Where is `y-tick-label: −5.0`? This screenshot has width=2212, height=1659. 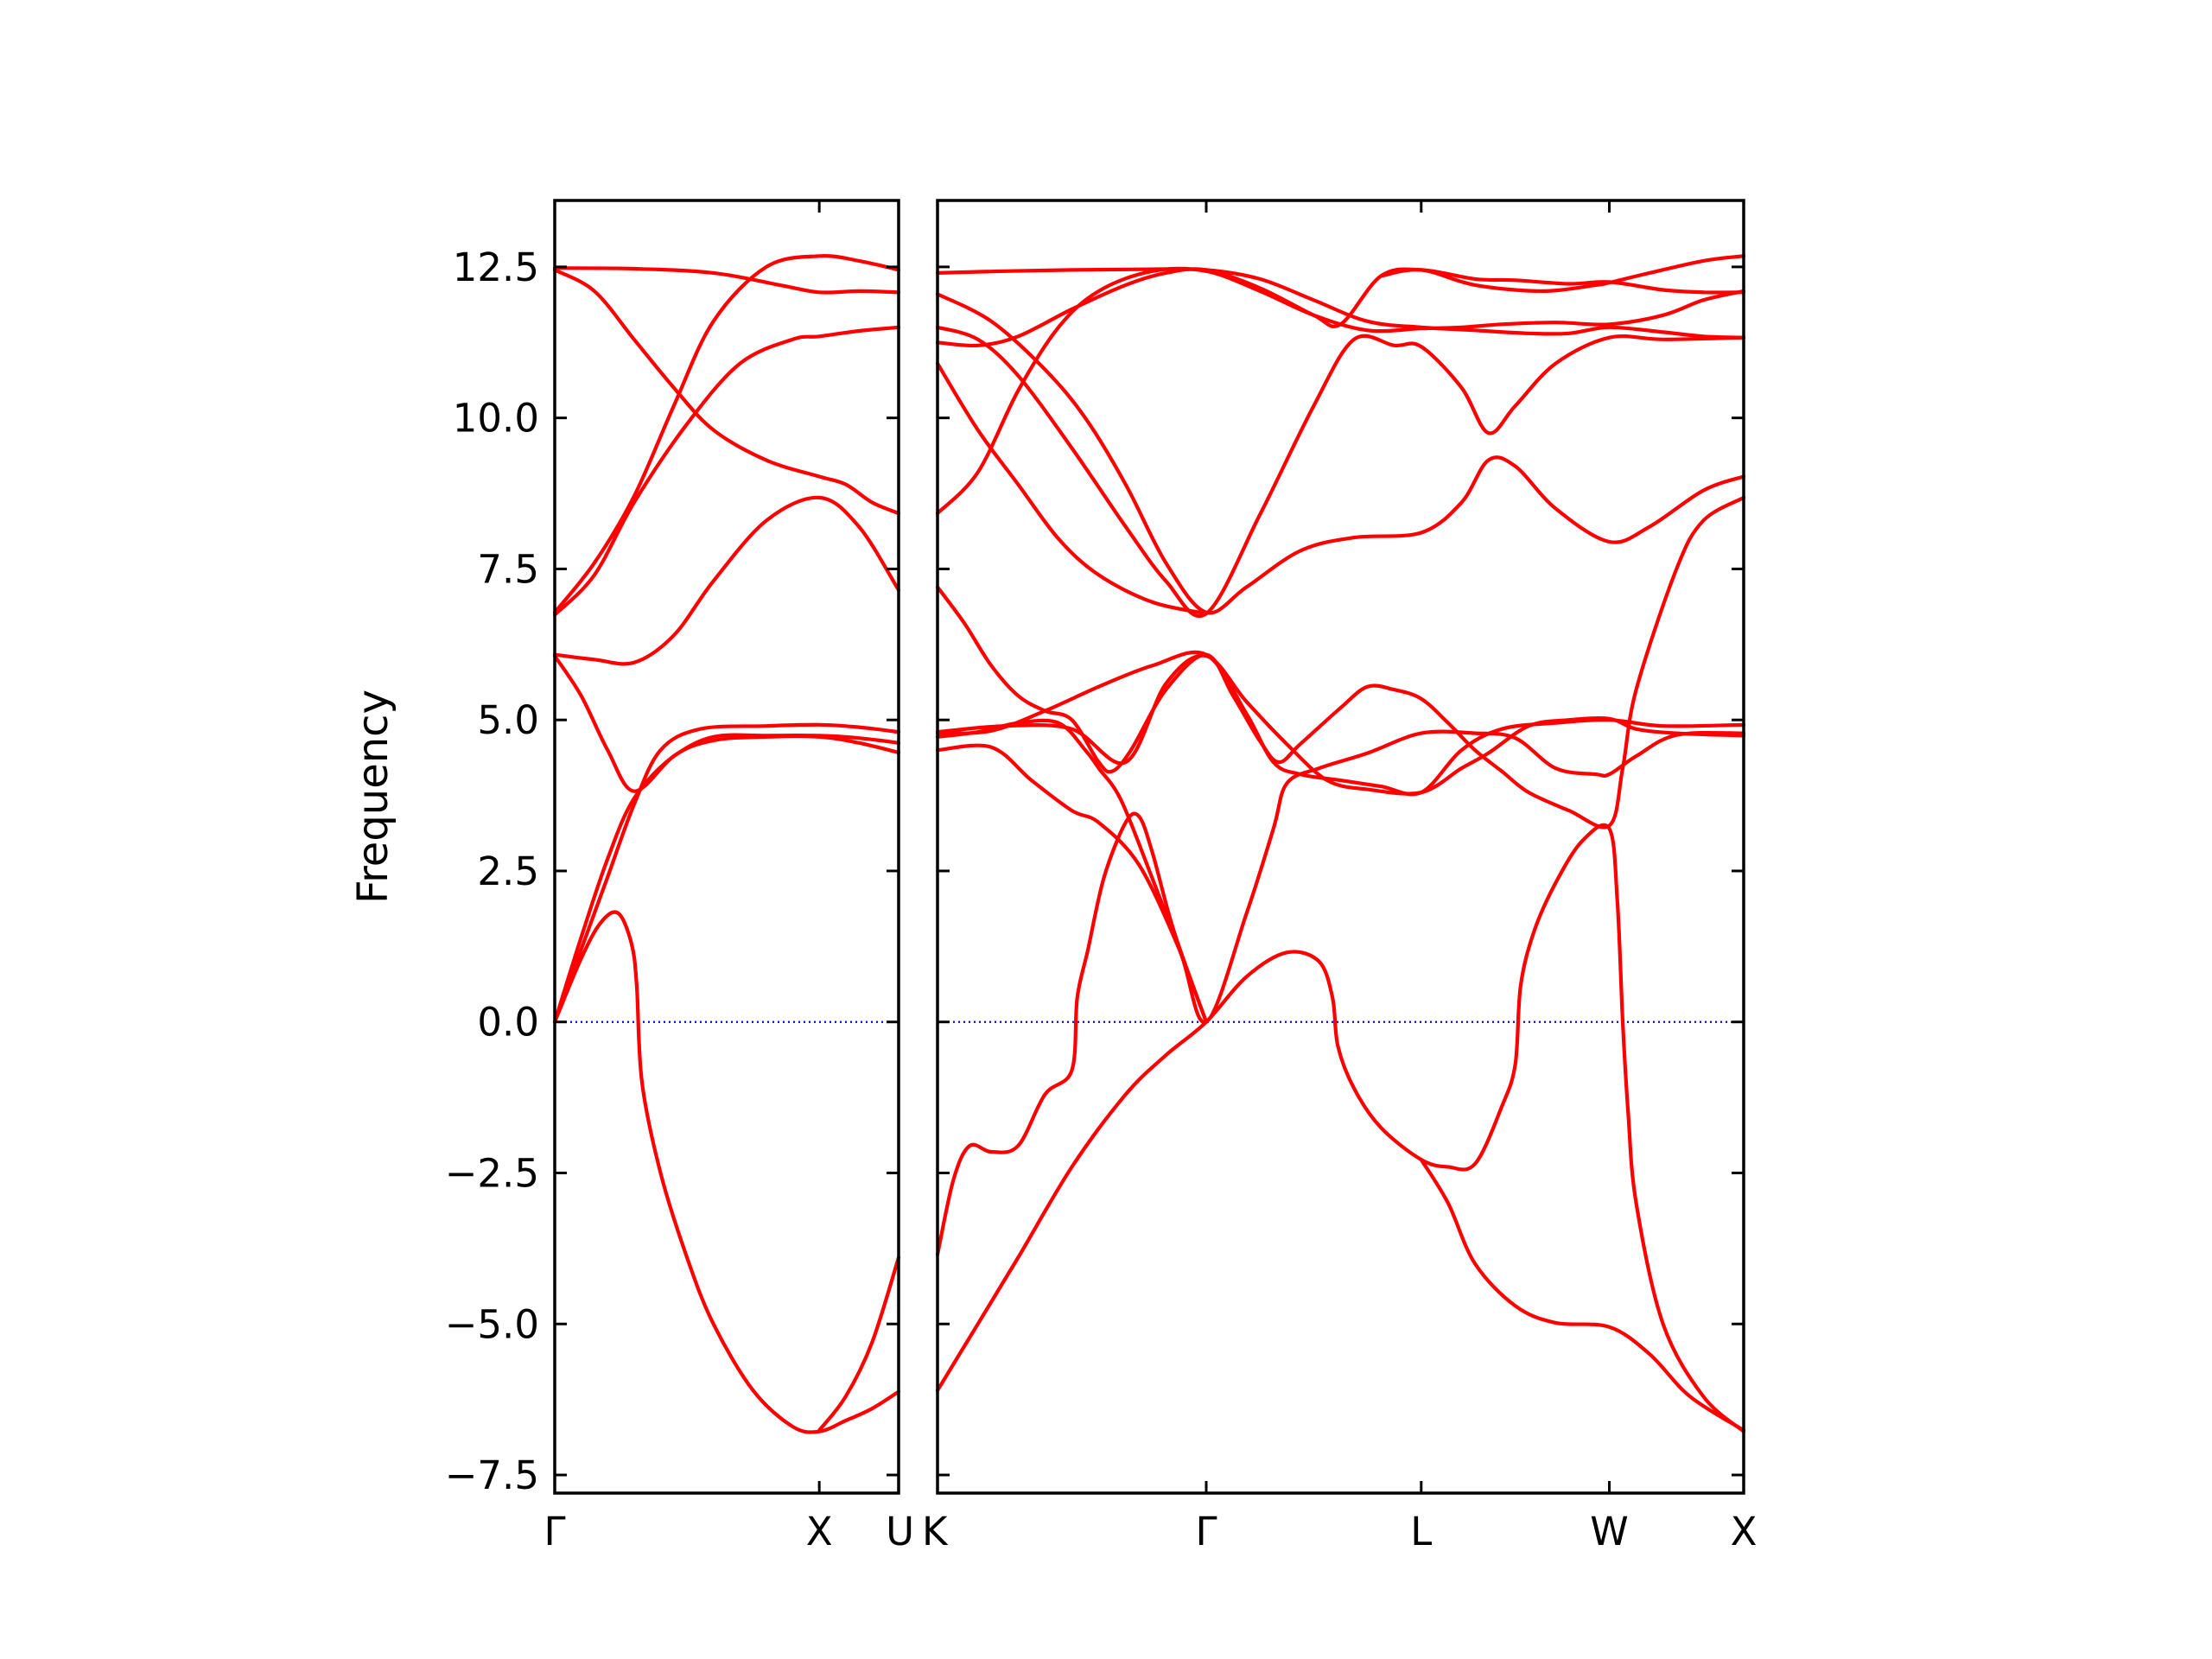 y-tick-label: −5.0 is located at coordinates (492, 1324).